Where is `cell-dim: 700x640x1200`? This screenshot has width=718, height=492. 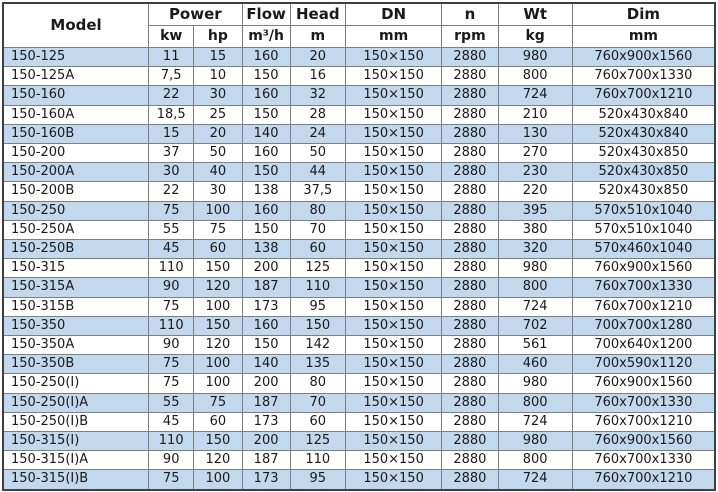 cell-dim: 700x640x1200 is located at coordinates (643, 345).